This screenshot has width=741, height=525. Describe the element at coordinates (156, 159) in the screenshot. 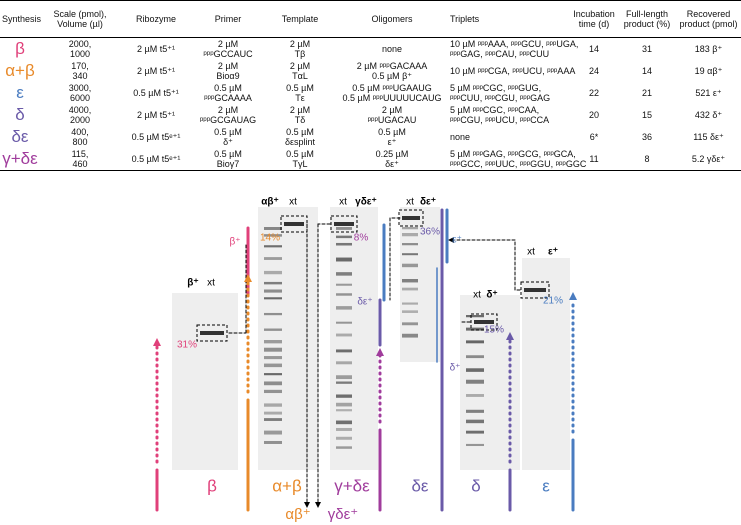

I see `cell-text: 0.5 µM t5ᵉ⁺¹` at that location.